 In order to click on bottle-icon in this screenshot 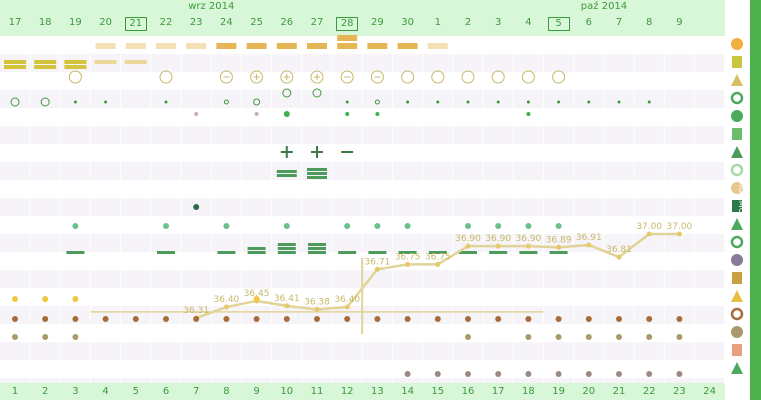, I will do `click(737, 206)`.